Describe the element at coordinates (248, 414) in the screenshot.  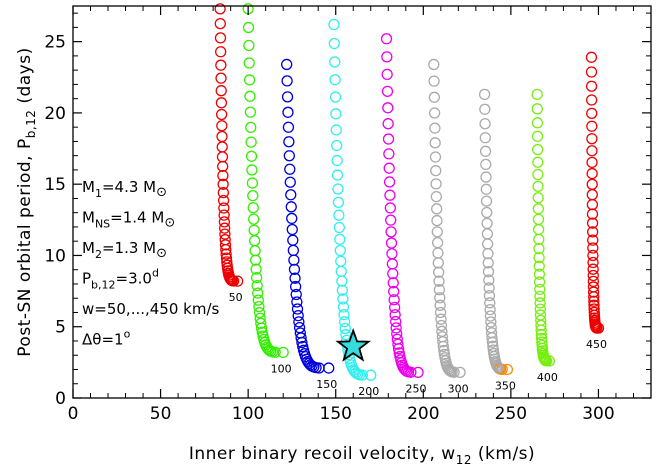
I see `x-tick-label: 100` at that location.